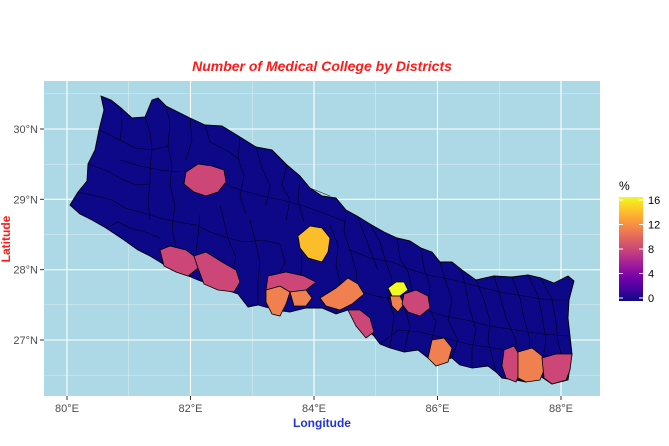  What do you see at coordinates (624, 186) in the screenshot?
I see `legend-title: %` at bounding box center [624, 186].